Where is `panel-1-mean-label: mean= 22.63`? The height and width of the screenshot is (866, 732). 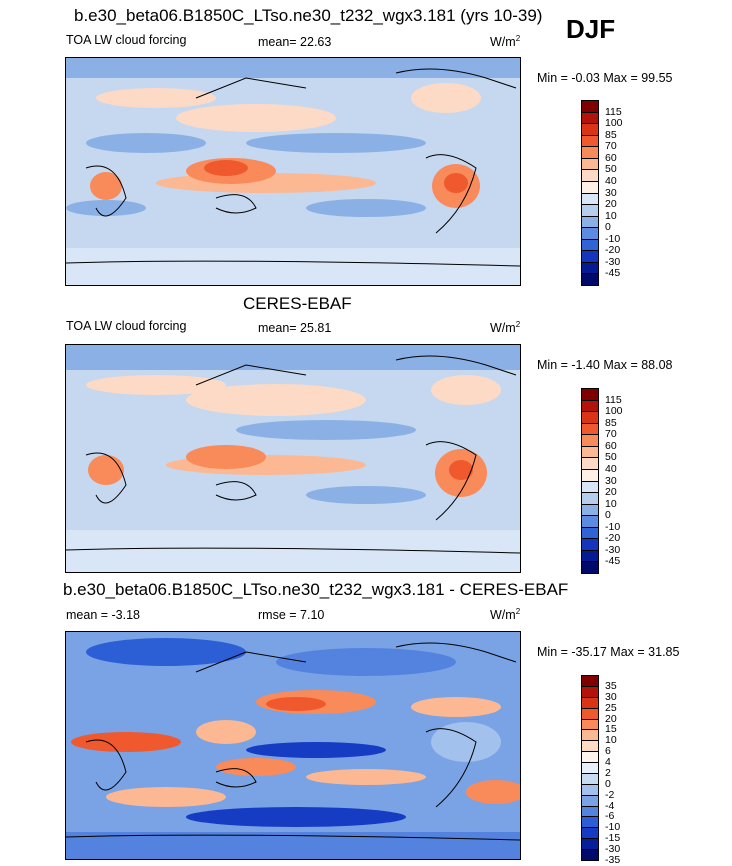
panel-1-mean-label: mean= 22.63 is located at coordinates (295, 42).